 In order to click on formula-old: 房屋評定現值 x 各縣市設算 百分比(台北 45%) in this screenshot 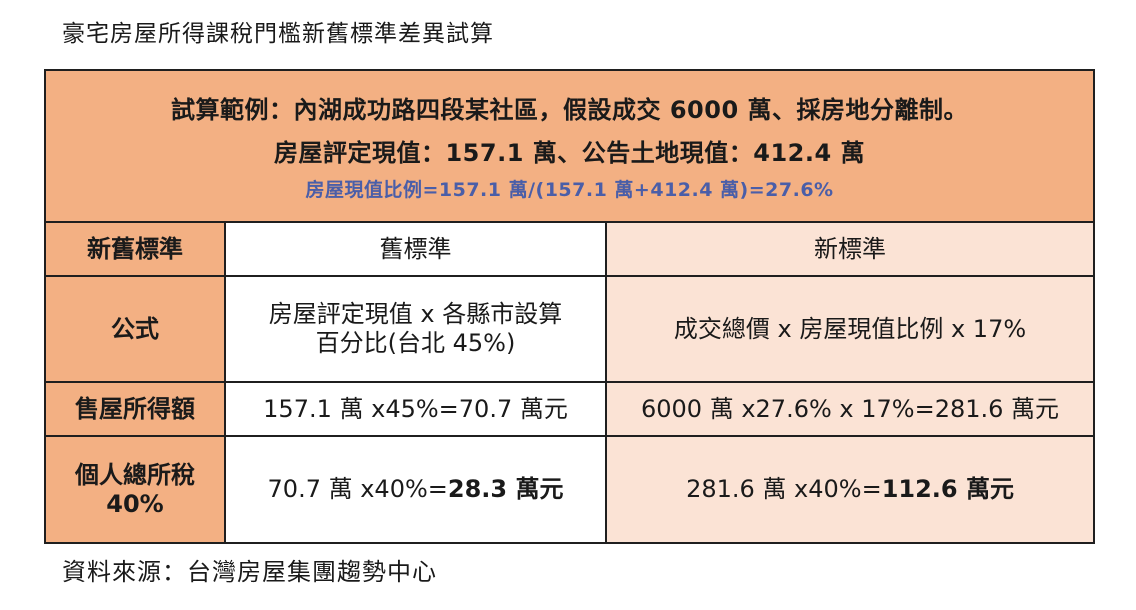, I will do `click(415, 329)`.